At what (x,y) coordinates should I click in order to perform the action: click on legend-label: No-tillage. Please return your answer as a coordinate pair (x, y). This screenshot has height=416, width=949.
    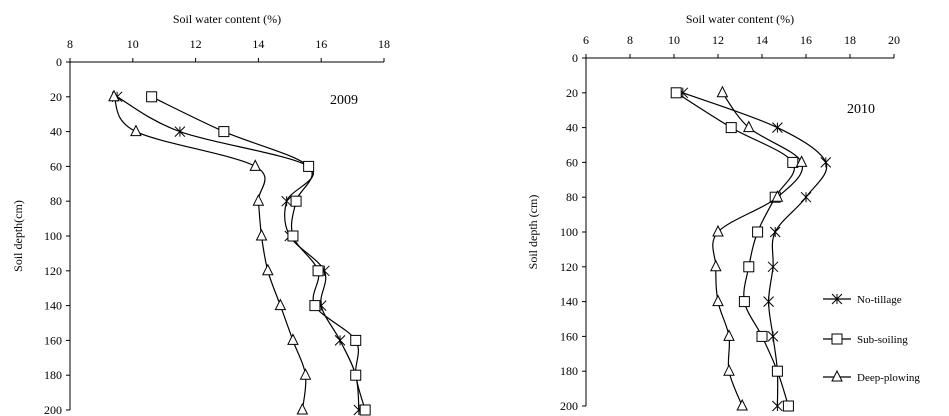
    Looking at the image, I should click on (879, 300).